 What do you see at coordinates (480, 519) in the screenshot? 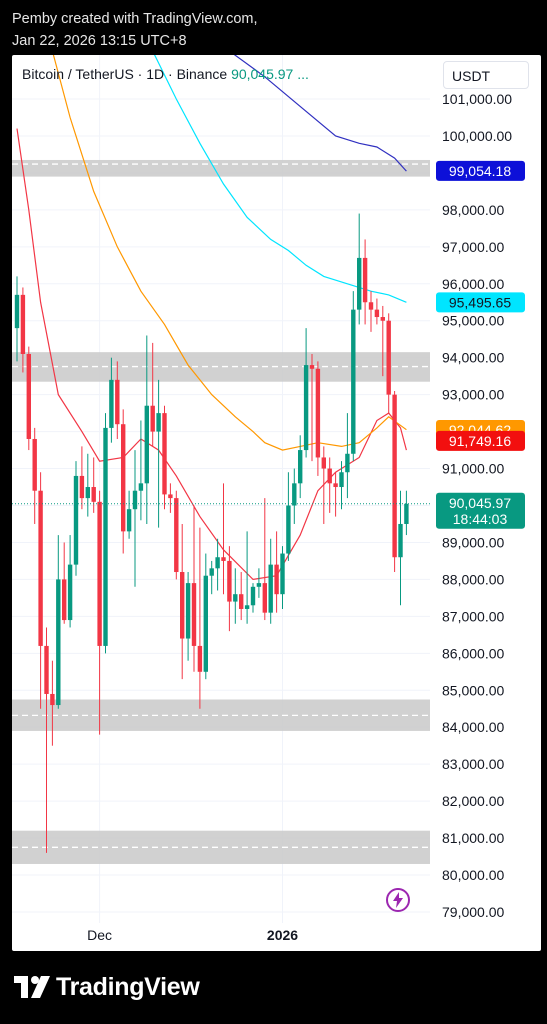
I see `price-countdown: 18:44:03` at bounding box center [480, 519].